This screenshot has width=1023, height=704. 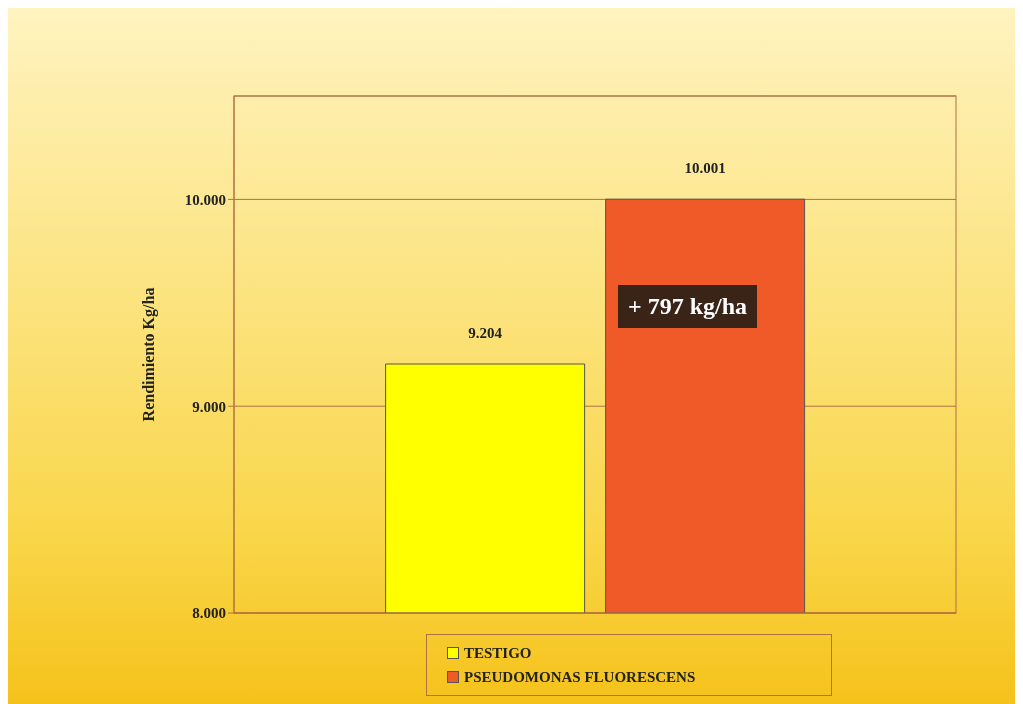 What do you see at coordinates (205, 199) in the screenshot?
I see `y-tick-label: 10.000` at bounding box center [205, 199].